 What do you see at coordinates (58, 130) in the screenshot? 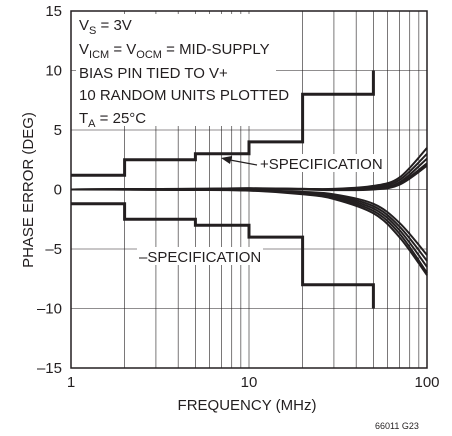
I see `y-tick-label: 5` at bounding box center [58, 130].